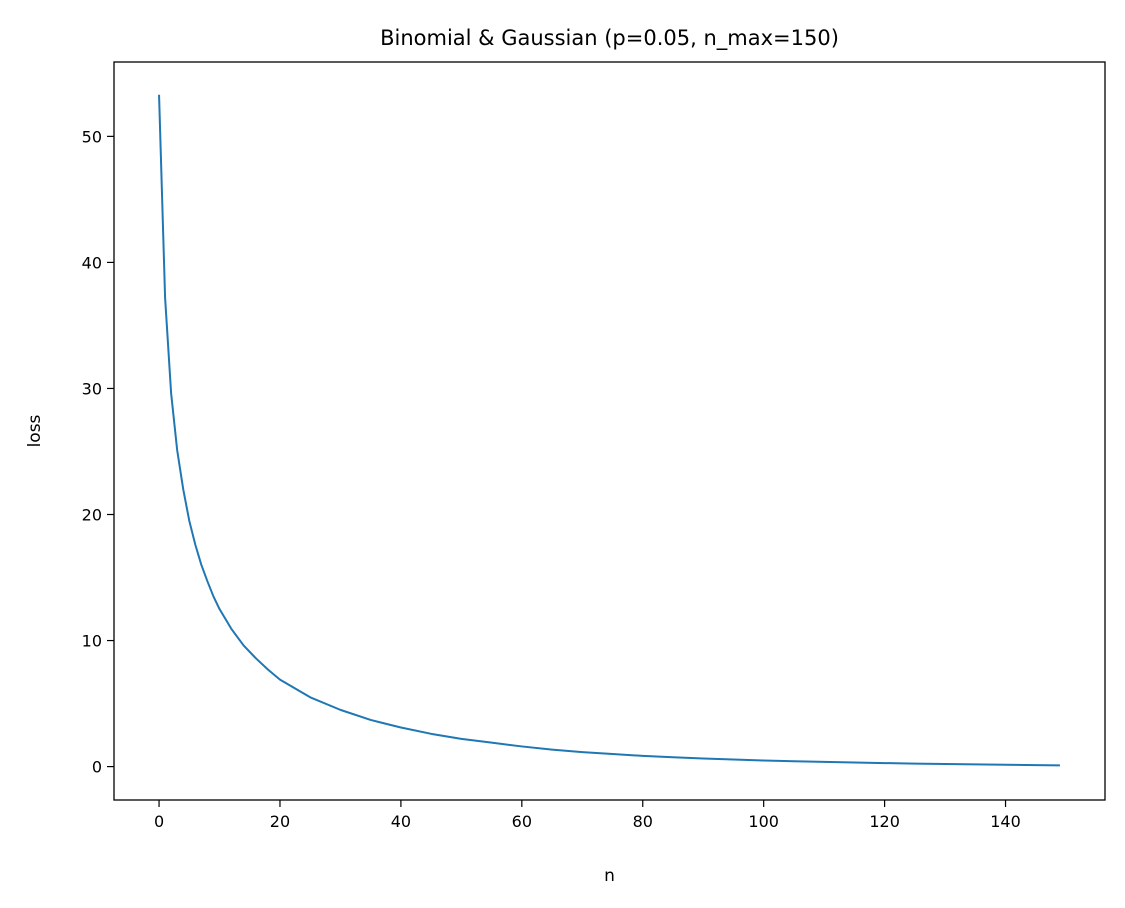 This screenshot has width=1125, height=908. Describe the element at coordinates (92, 388) in the screenshot. I see `y-tick-label: 30` at that location.